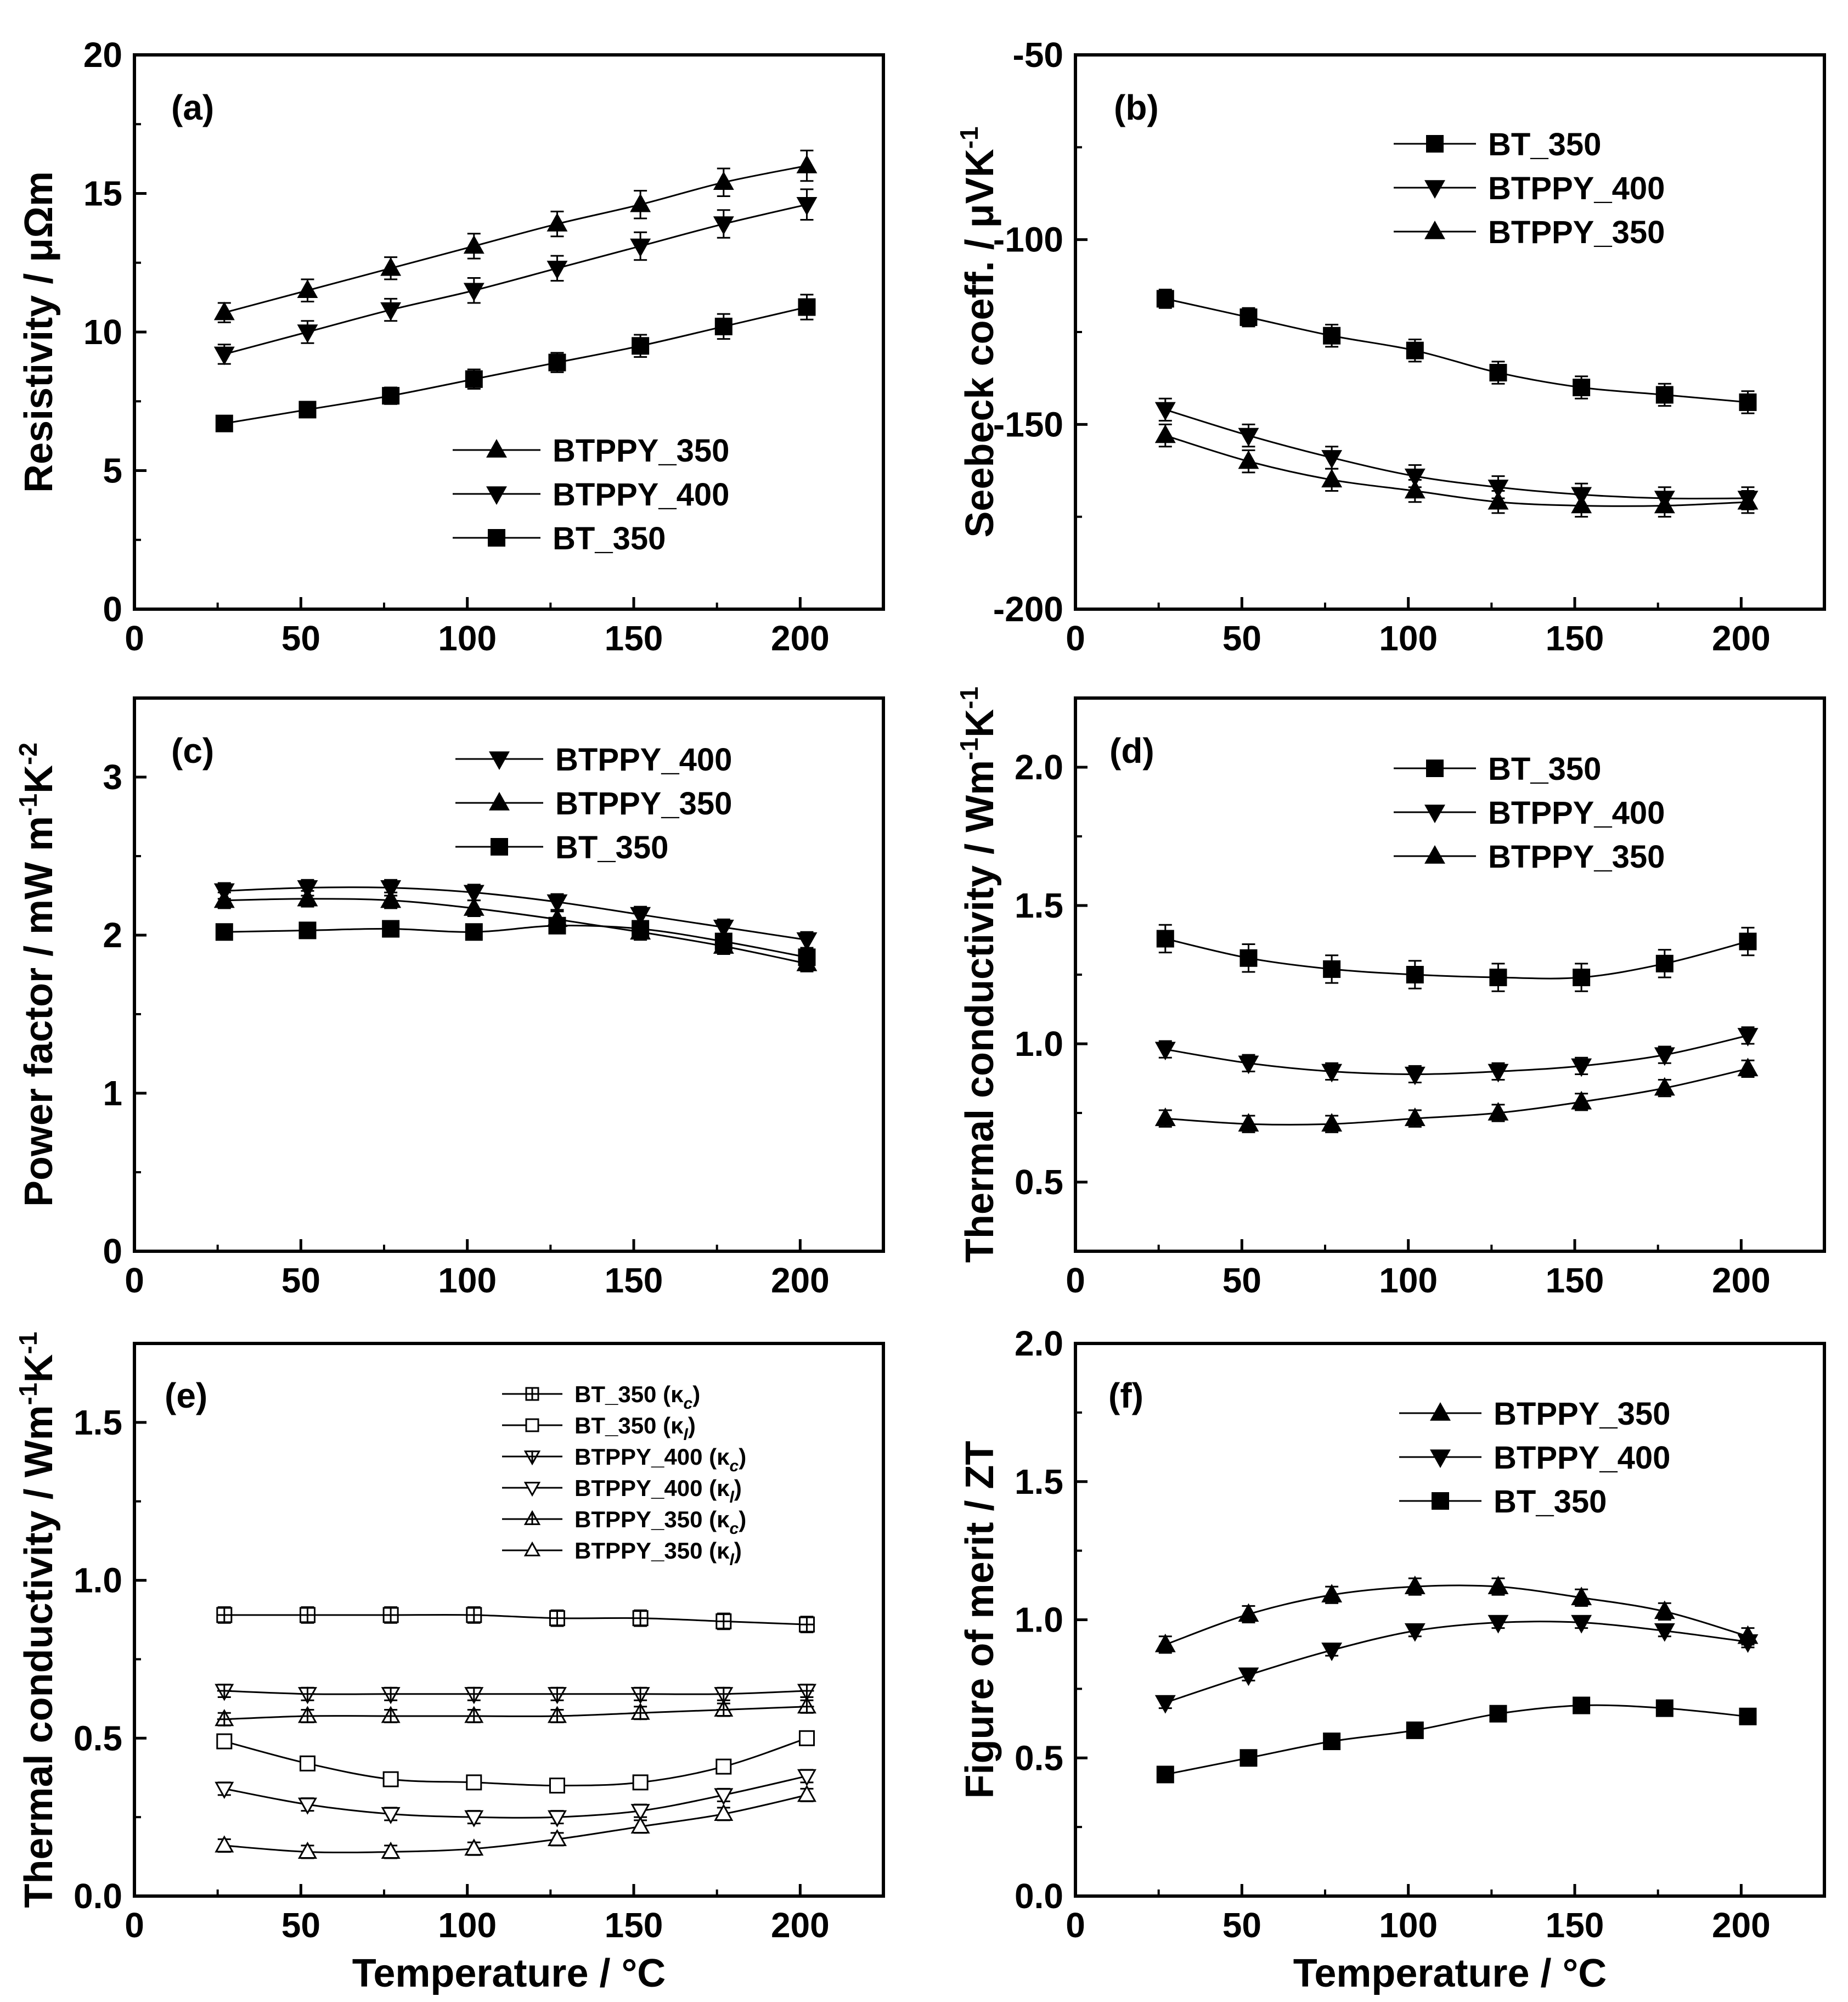  What do you see at coordinates (39, 1012) in the screenshot?
I see `y-axis-title-main-c: Power factor / mW m` at bounding box center [39, 1012].